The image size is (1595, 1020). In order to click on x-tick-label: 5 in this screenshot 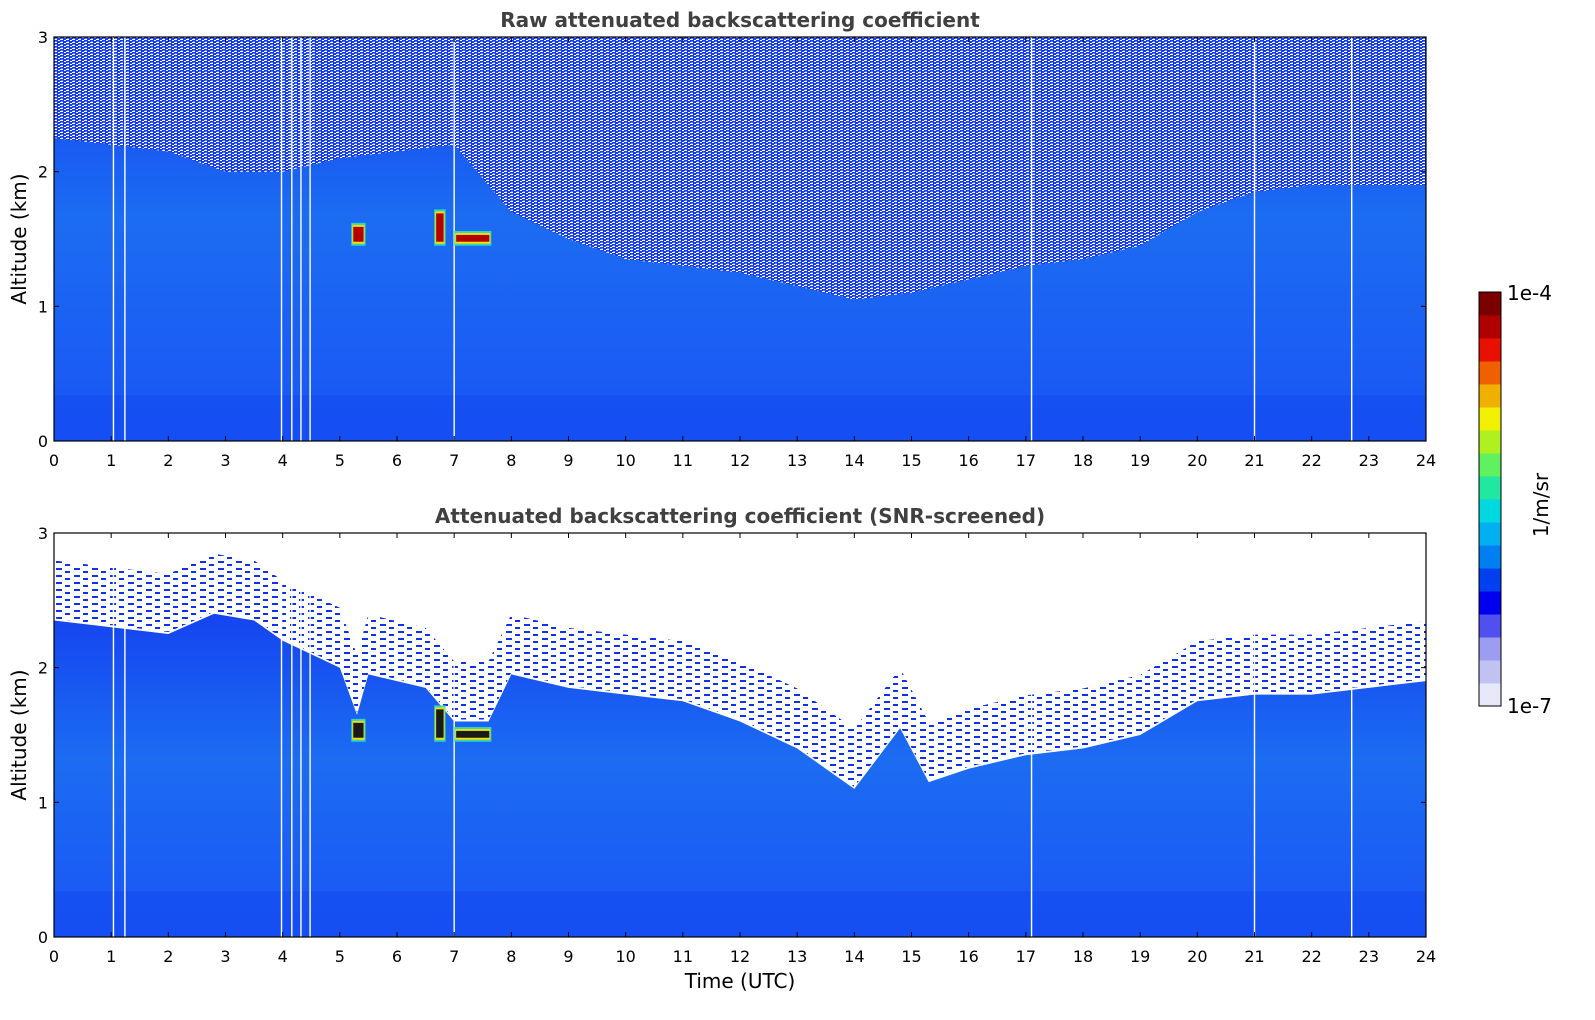, I will do `click(340, 956)`.